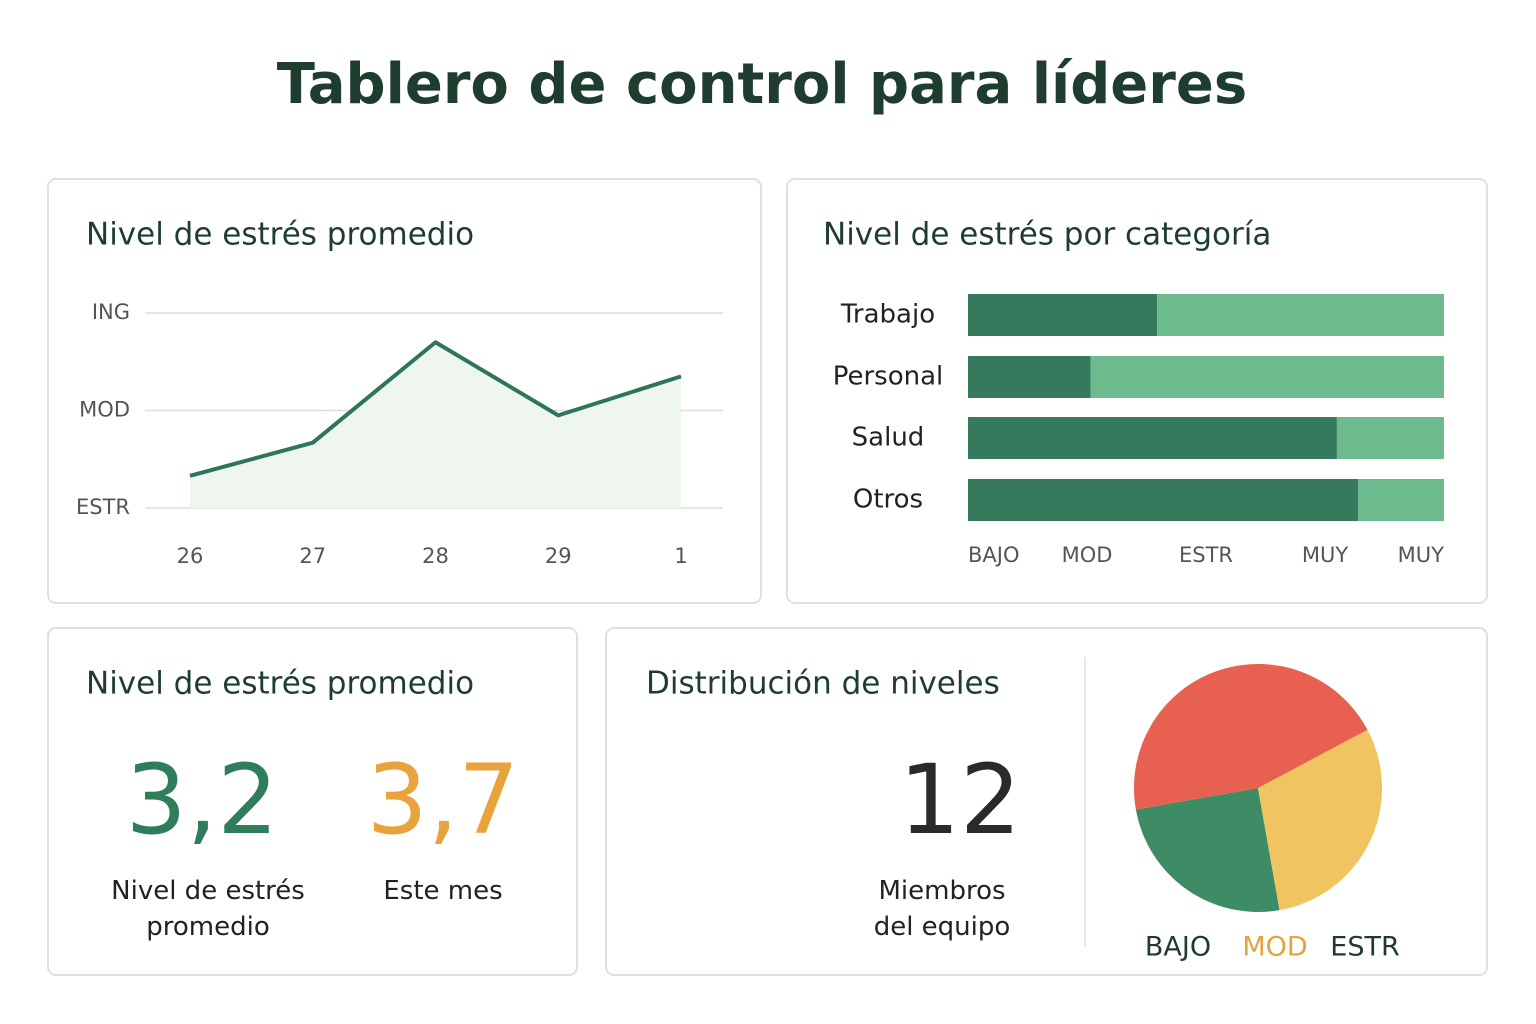 This screenshot has width=1536, height=1024. Describe the element at coordinates (1364, 947) in the screenshot. I see `legend-label: ESTR` at that location.